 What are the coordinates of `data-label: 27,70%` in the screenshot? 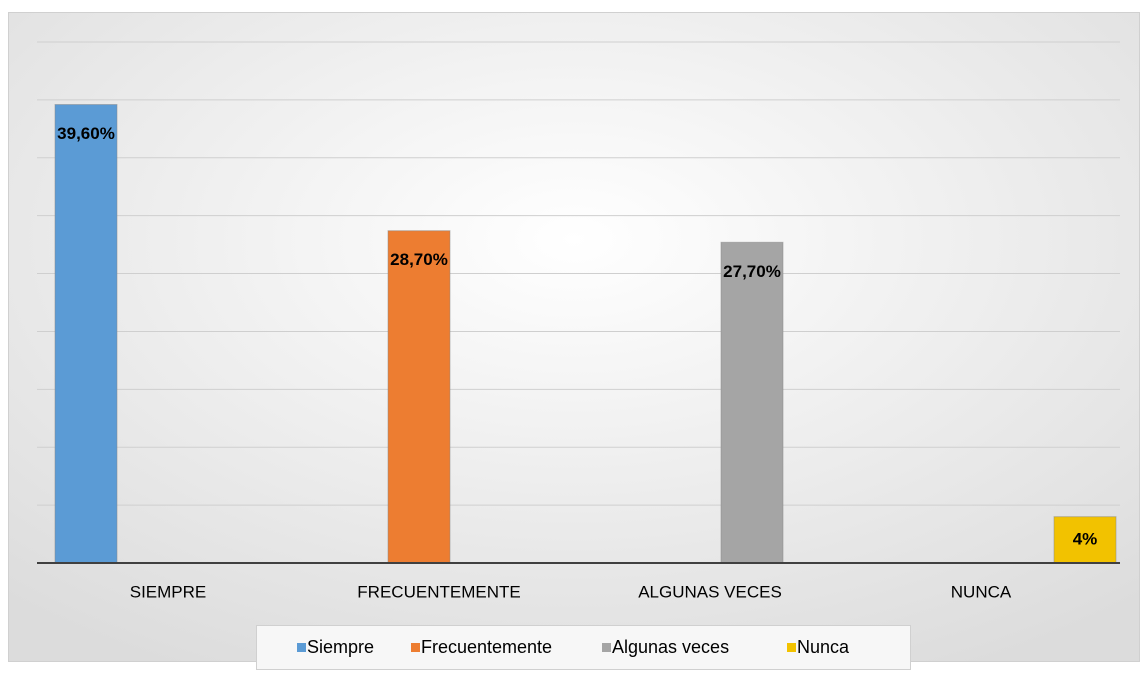 It's located at (752, 271).